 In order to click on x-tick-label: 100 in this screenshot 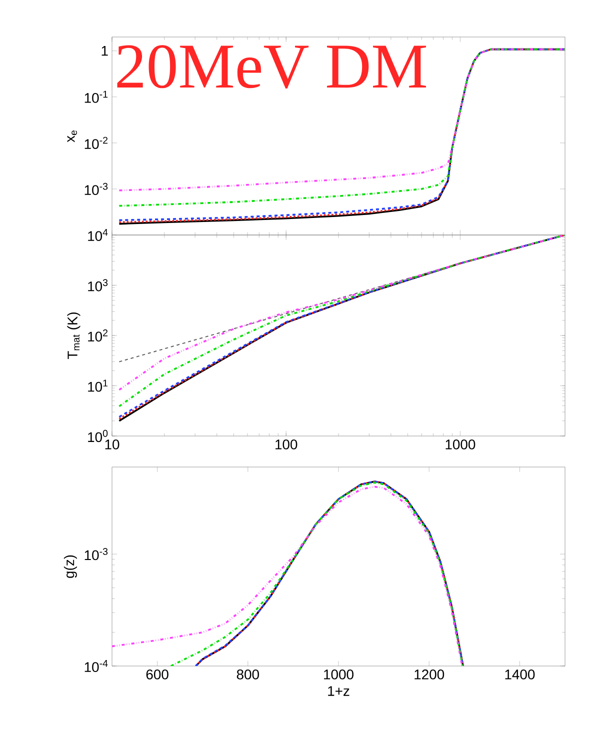, I will do `click(287, 445)`.